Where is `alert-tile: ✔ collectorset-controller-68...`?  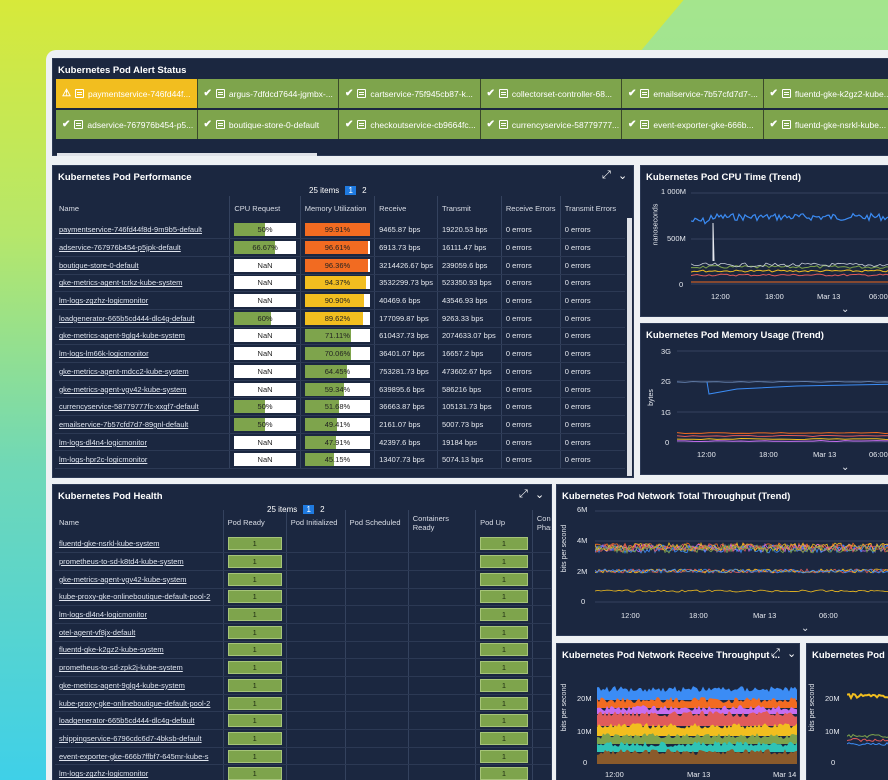 alert-tile: ✔ collectorset-controller-68... is located at coordinates (551, 93).